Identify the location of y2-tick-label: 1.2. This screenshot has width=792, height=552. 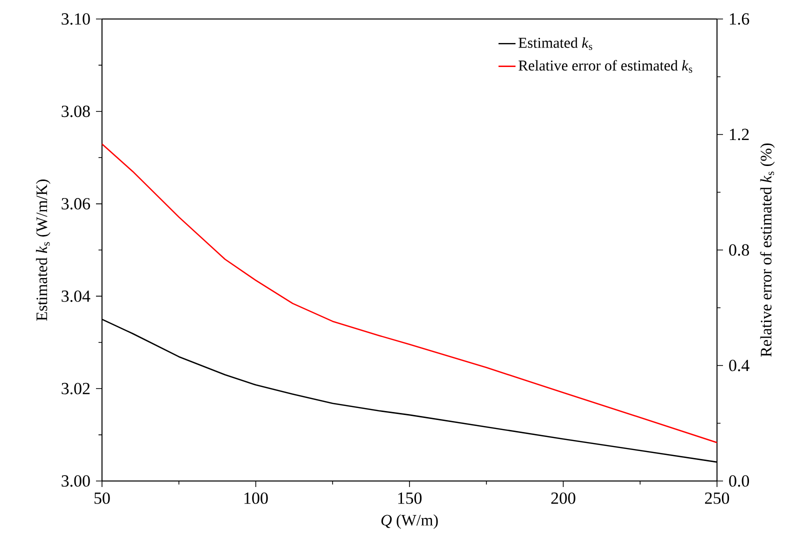
(739, 134).